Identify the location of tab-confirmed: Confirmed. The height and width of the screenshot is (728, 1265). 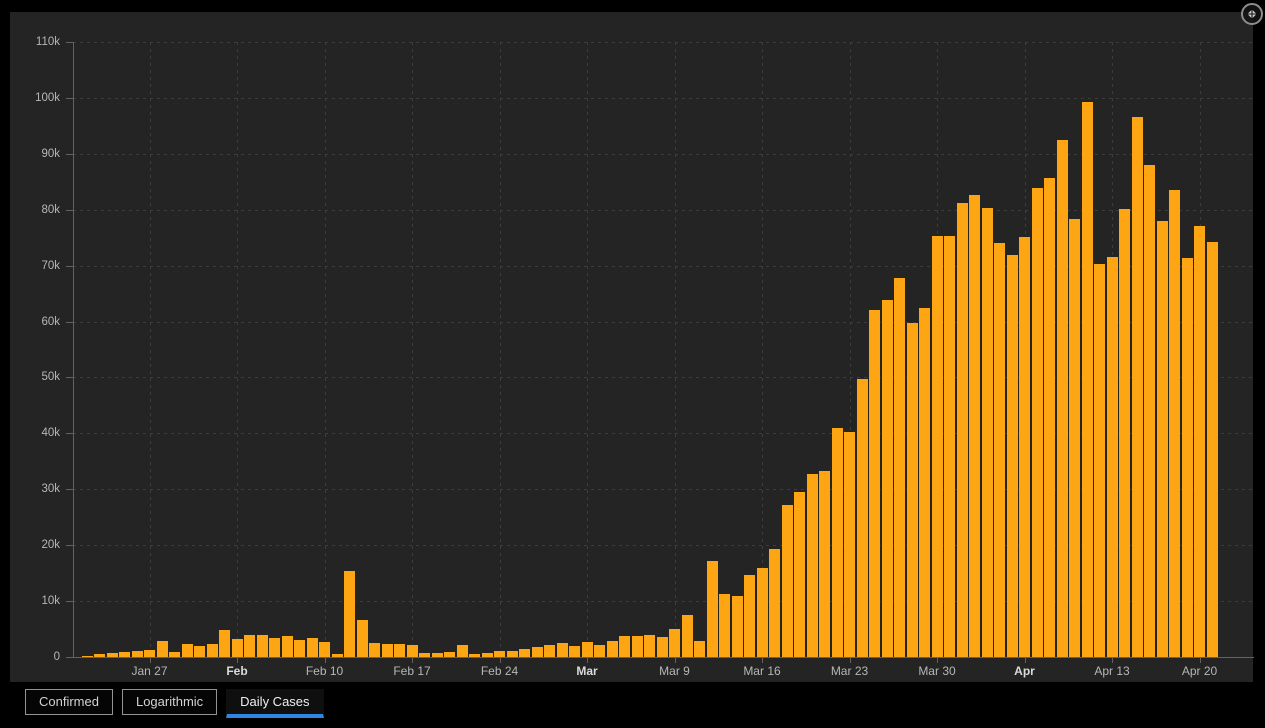
(69, 702).